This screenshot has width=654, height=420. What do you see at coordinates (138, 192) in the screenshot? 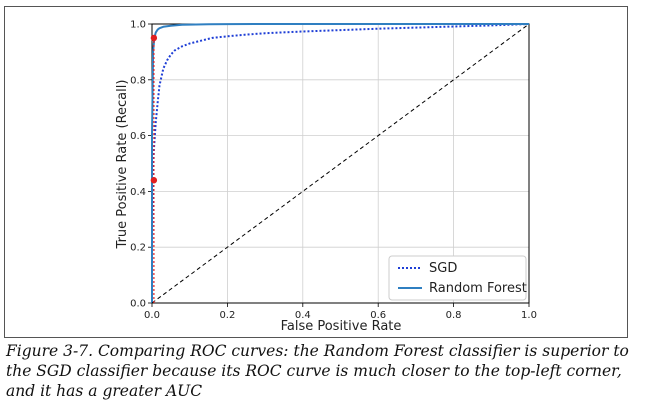
I see `y-tick-label: 0.4` at bounding box center [138, 192].